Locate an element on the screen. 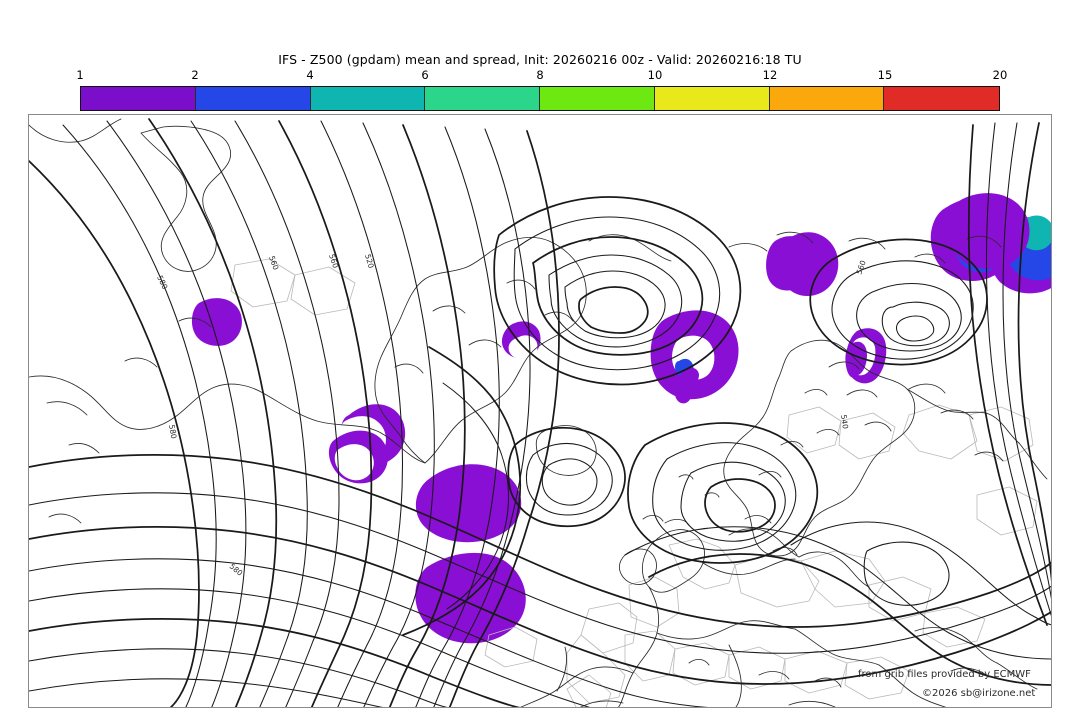  colorbar-tick-2: 2 is located at coordinates (195, 75).